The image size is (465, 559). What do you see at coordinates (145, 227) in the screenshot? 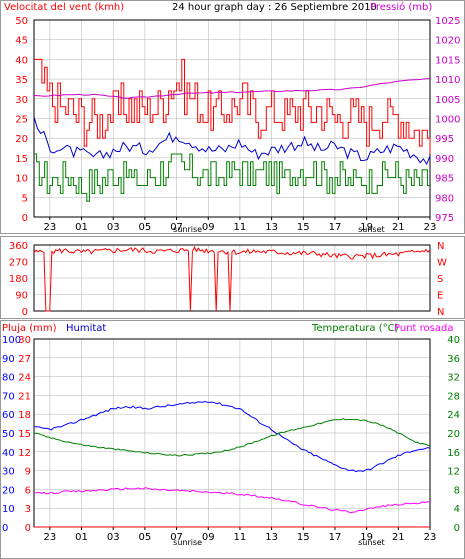
I see `wind-hour-label: 05` at bounding box center [145, 227].